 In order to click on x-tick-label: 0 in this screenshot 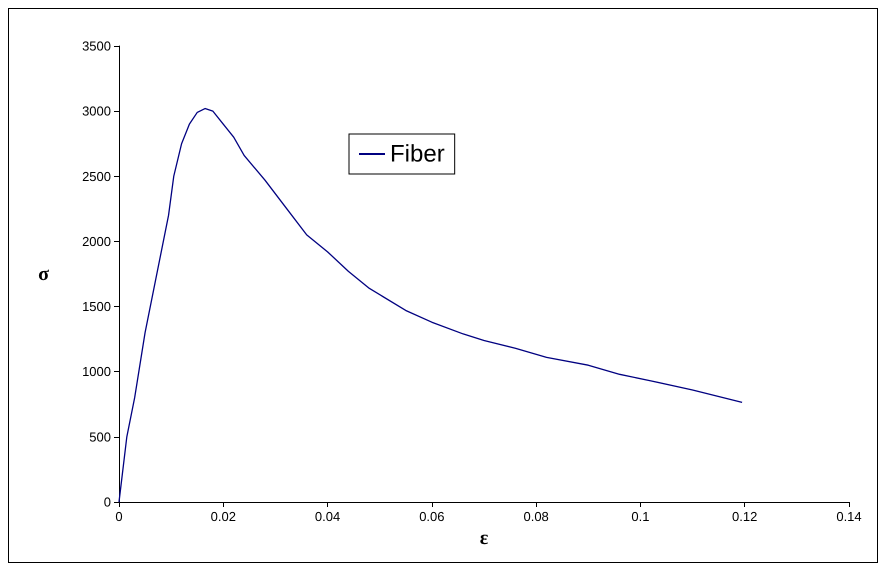, I will do `click(119, 516)`.